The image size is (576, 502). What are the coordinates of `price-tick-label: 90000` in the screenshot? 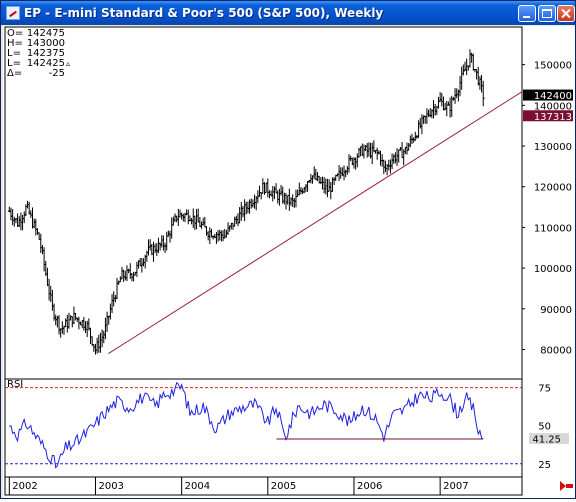 It's located at (556, 310).